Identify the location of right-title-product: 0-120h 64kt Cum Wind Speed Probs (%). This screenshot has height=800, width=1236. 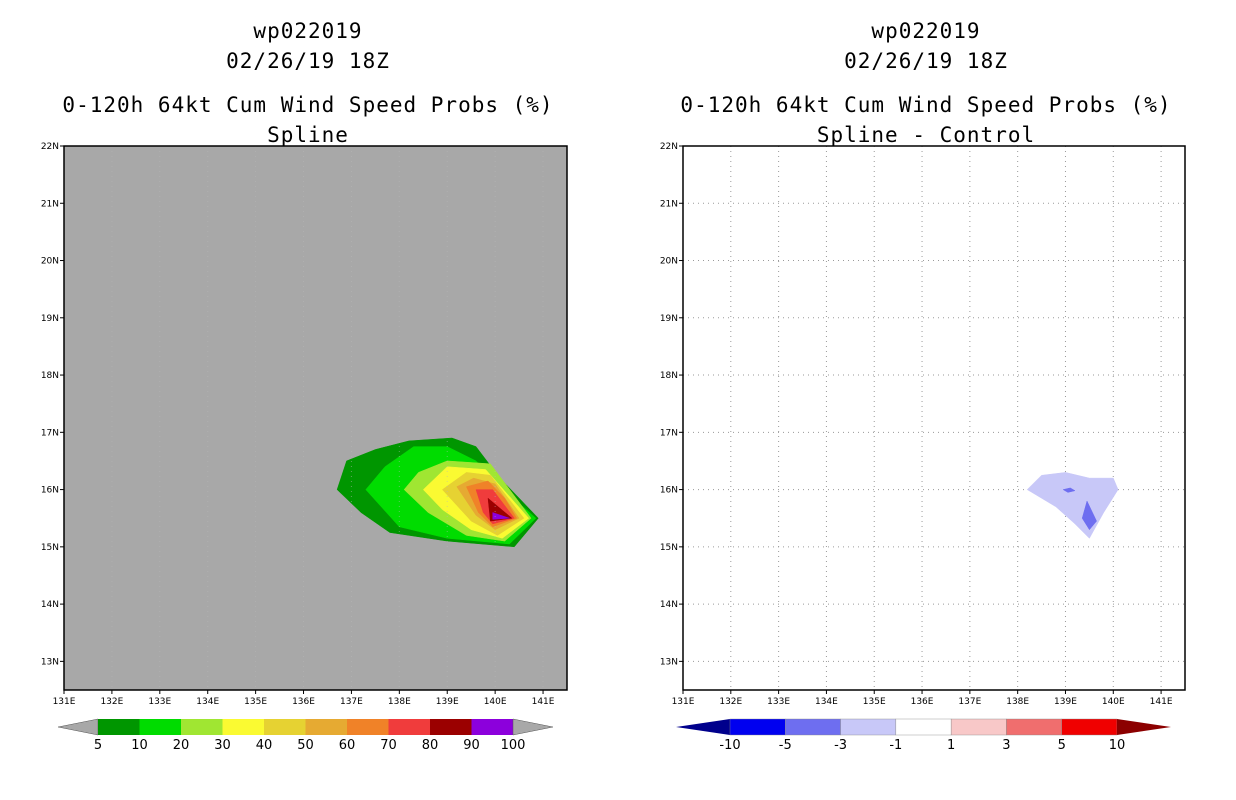
(926, 105).